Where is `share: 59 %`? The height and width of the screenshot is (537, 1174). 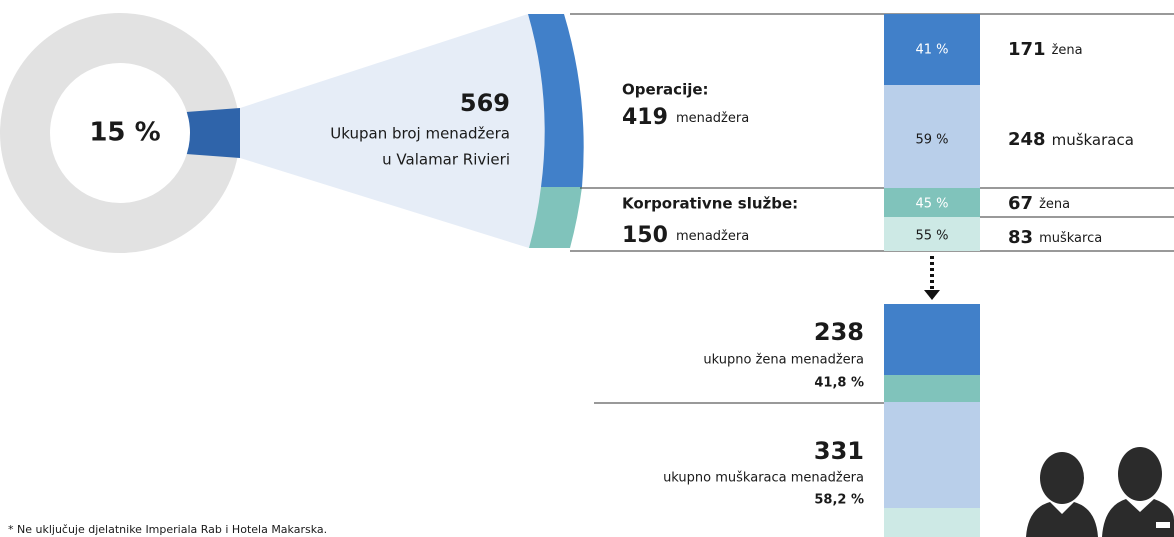
share: 59 % is located at coordinates (931, 140).